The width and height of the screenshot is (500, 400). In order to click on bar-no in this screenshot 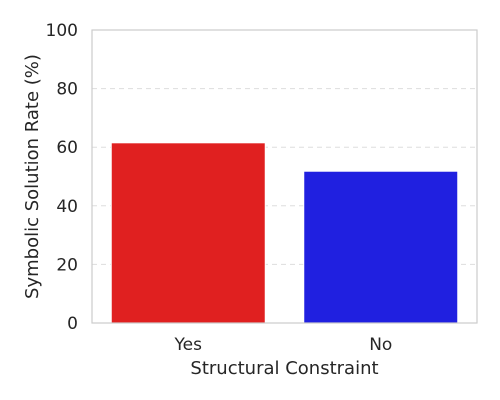, I will do `click(381, 247)`.